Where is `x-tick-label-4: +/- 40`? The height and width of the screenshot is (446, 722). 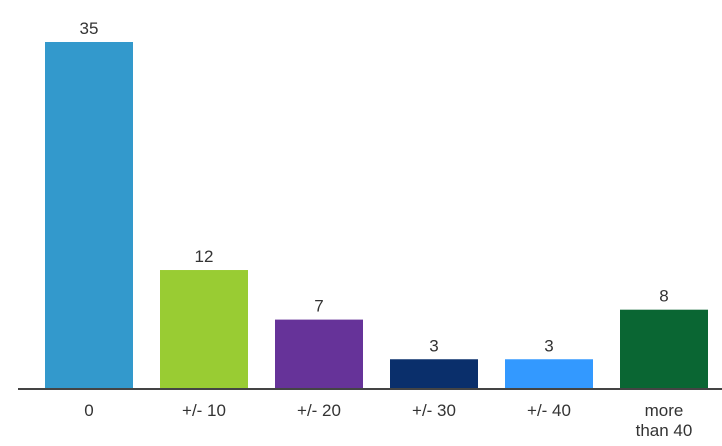
x-tick-label-4: +/- 40 is located at coordinates (549, 410).